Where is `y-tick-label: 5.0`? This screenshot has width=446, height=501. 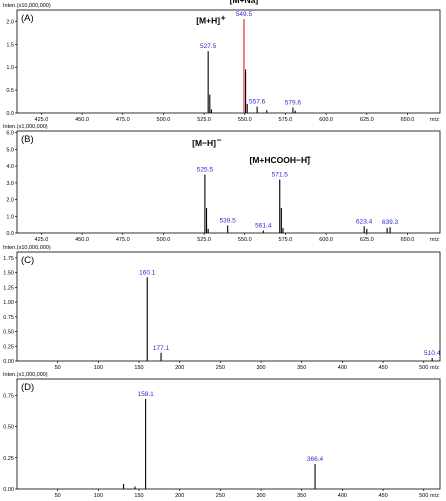 y-tick-label: 5.0 is located at coordinates (10, 150).